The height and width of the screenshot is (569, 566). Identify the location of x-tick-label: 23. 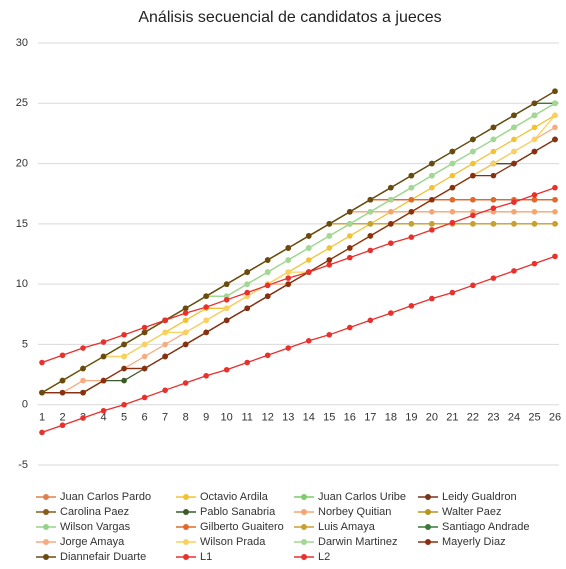
(493, 418).